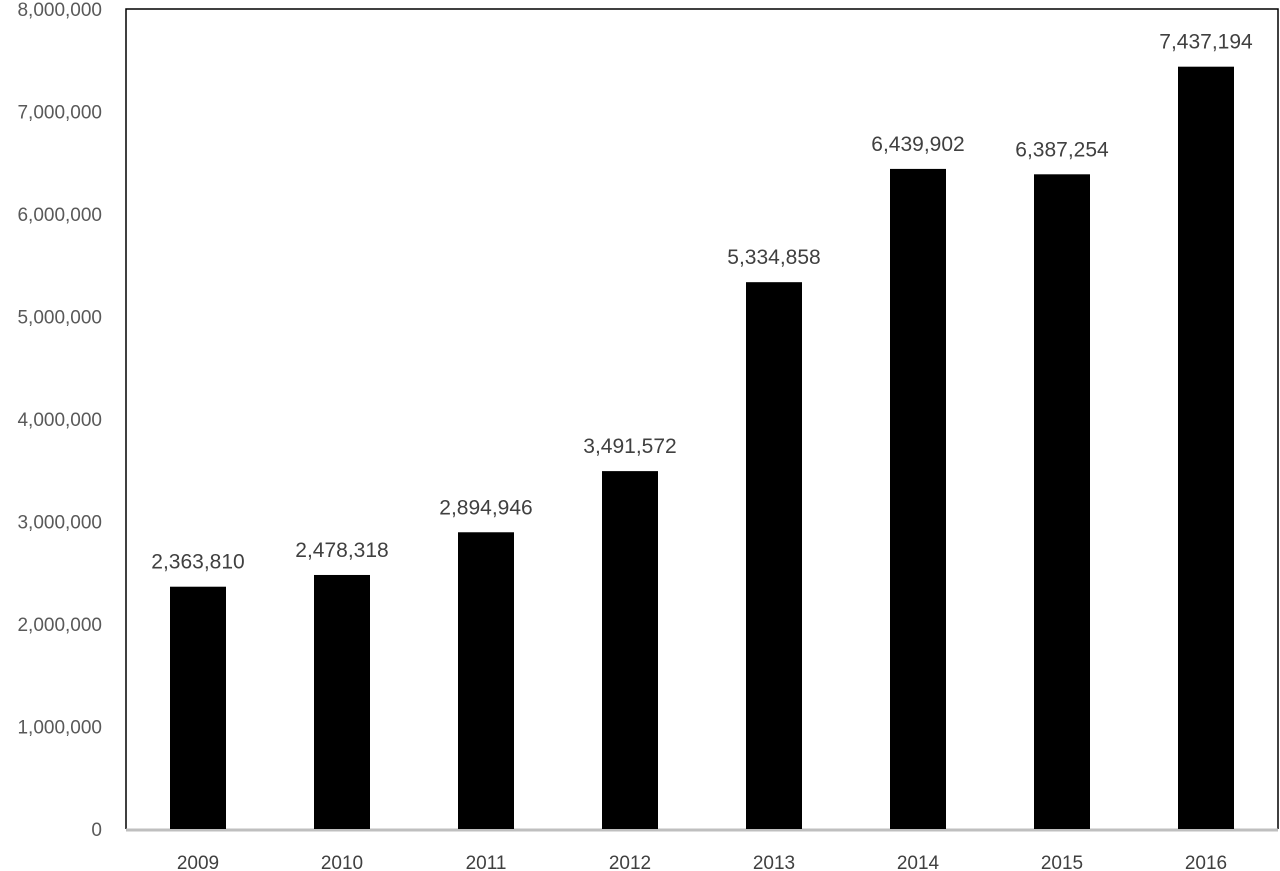  Describe the element at coordinates (342, 862) in the screenshot. I see `x-tick-label-2010: 2010` at that location.